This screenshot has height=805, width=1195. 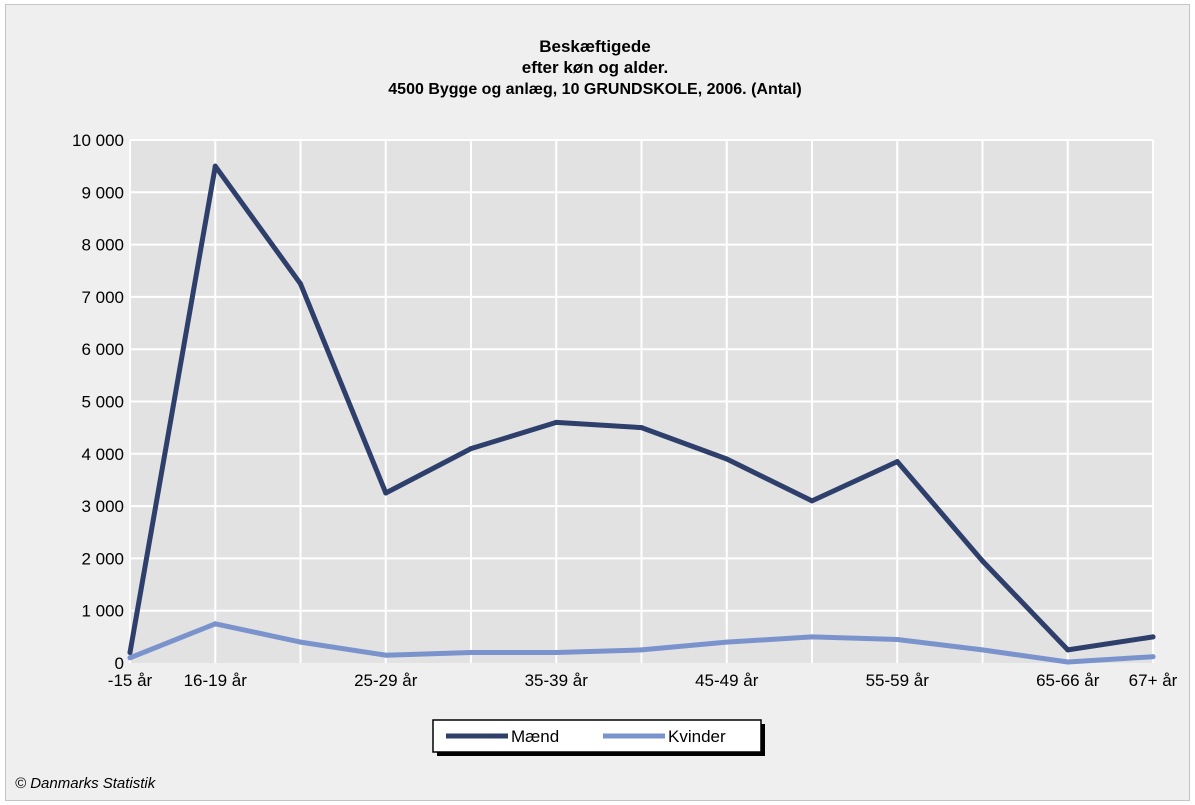 What do you see at coordinates (130, 680) in the screenshot?
I see `x-tick-label: -15 år` at bounding box center [130, 680].